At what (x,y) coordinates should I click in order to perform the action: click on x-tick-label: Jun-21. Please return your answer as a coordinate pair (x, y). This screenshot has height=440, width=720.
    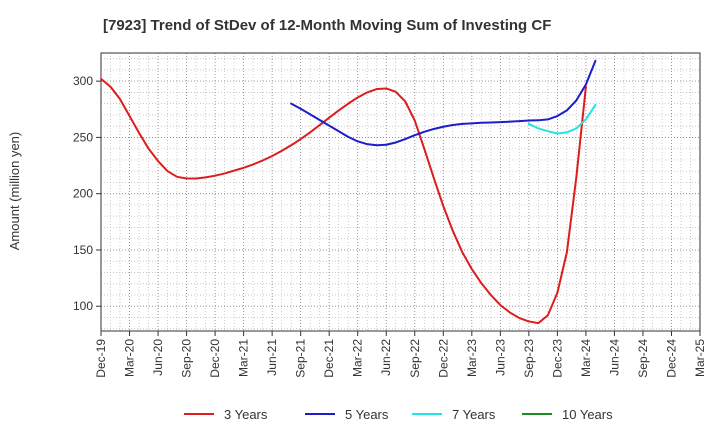
    Looking at the image, I should click on (272, 357).